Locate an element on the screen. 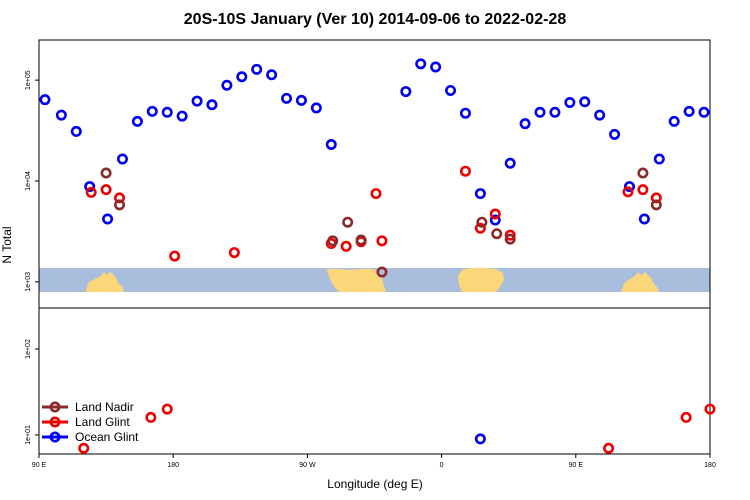 This screenshot has height=500, width=750. y-axis-label: N Total is located at coordinates (7, 244).